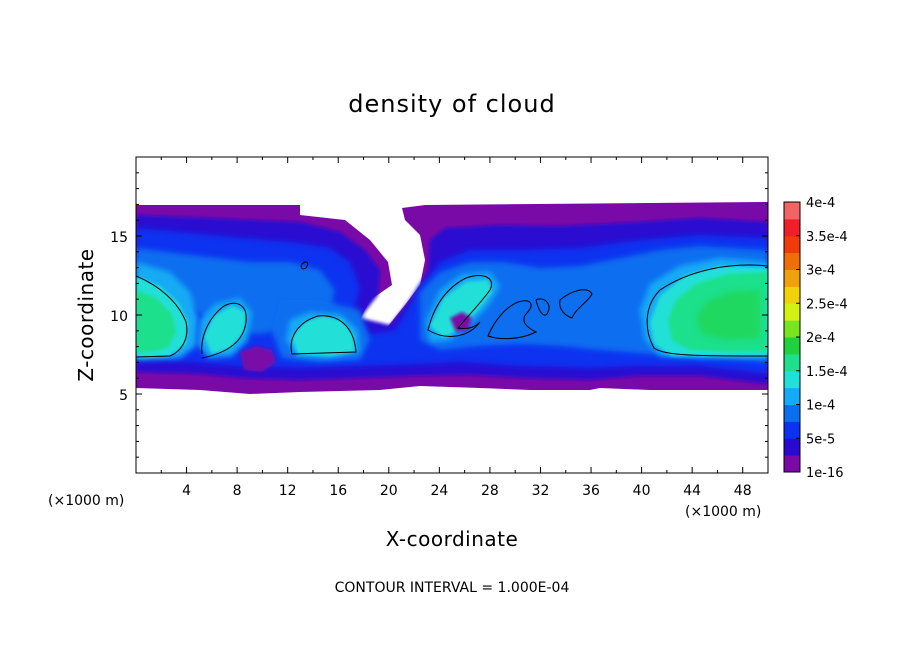 This screenshot has height=654, width=904. I want to click on x-tick-label: 40, so click(642, 491).